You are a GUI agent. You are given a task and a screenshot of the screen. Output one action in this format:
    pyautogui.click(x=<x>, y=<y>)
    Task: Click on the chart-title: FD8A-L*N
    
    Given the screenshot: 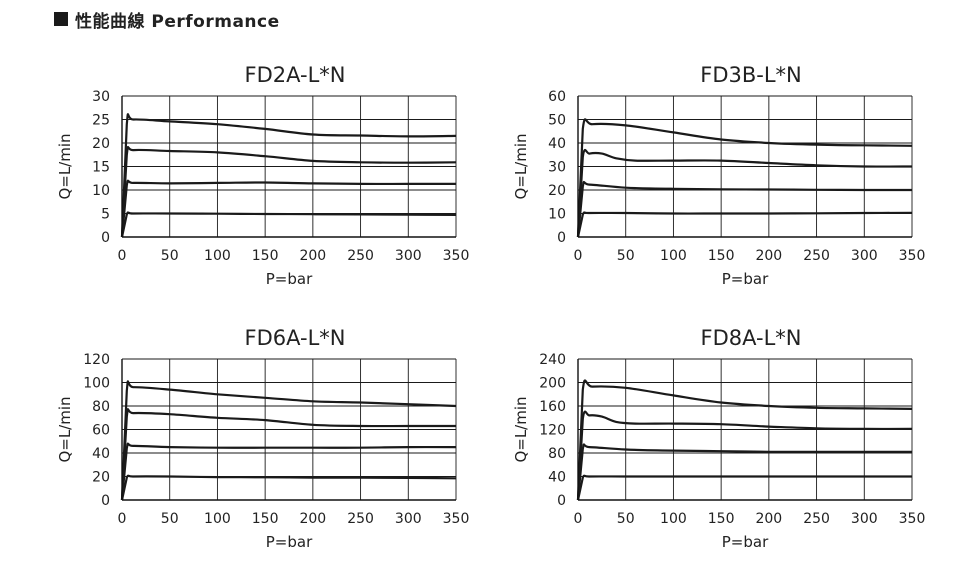 What is the action you would take?
    pyautogui.click(x=750, y=338)
    